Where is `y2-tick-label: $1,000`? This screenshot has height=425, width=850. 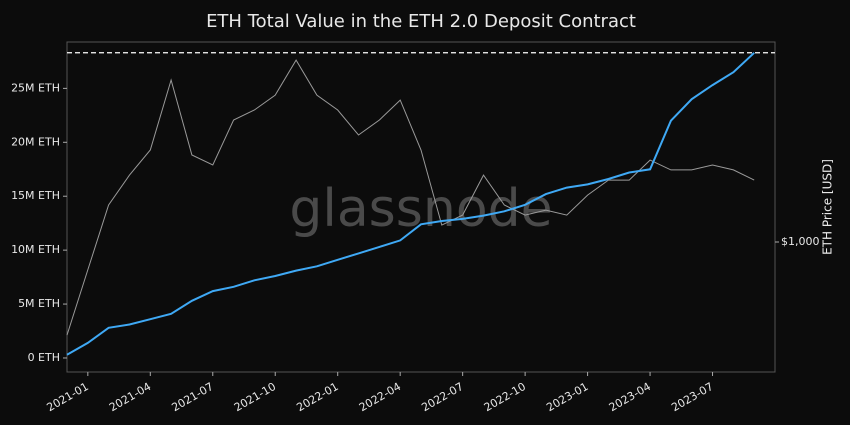
y2-tick-label: $1,000 is located at coordinates (800, 241).